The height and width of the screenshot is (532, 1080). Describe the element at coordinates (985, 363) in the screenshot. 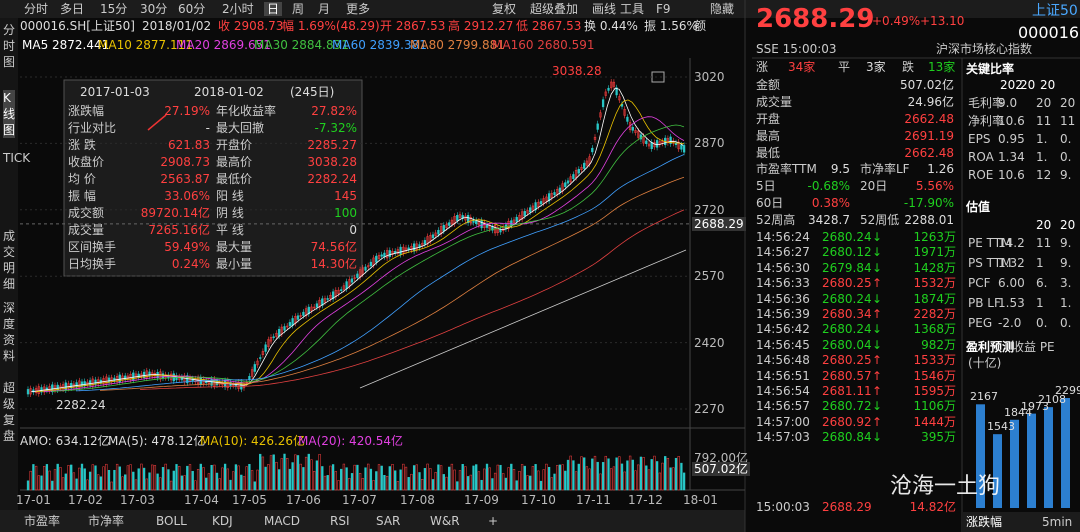

I see `label: (十亿)` at that location.